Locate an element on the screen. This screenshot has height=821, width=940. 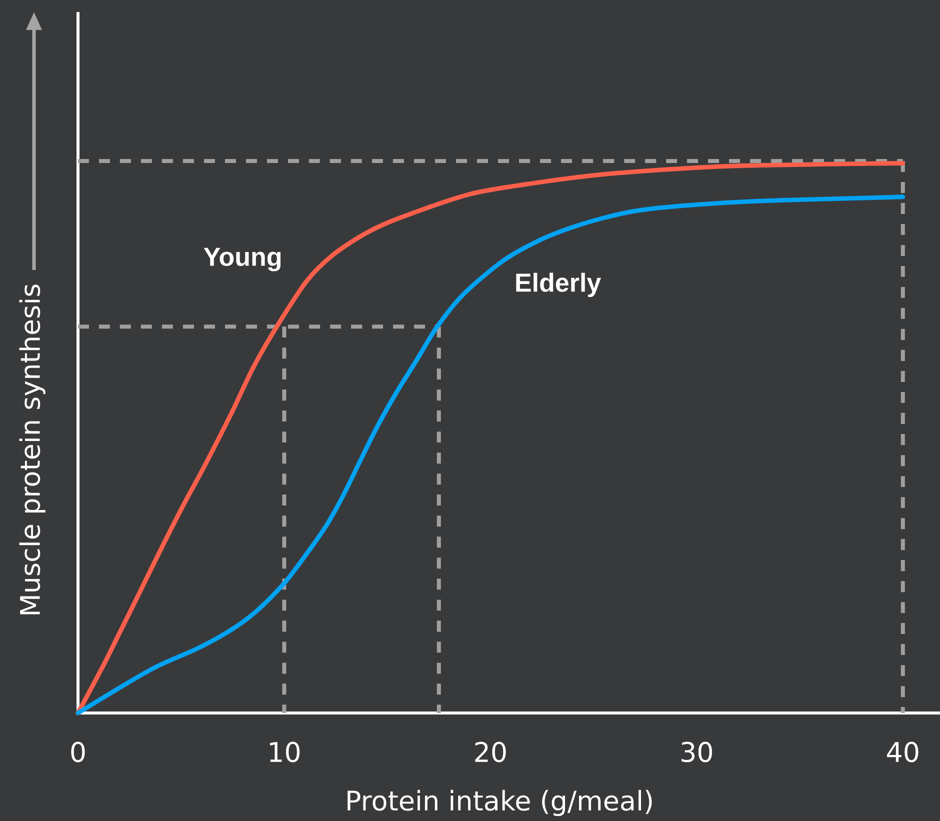
x-tick-label: 40 is located at coordinates (902, 752).